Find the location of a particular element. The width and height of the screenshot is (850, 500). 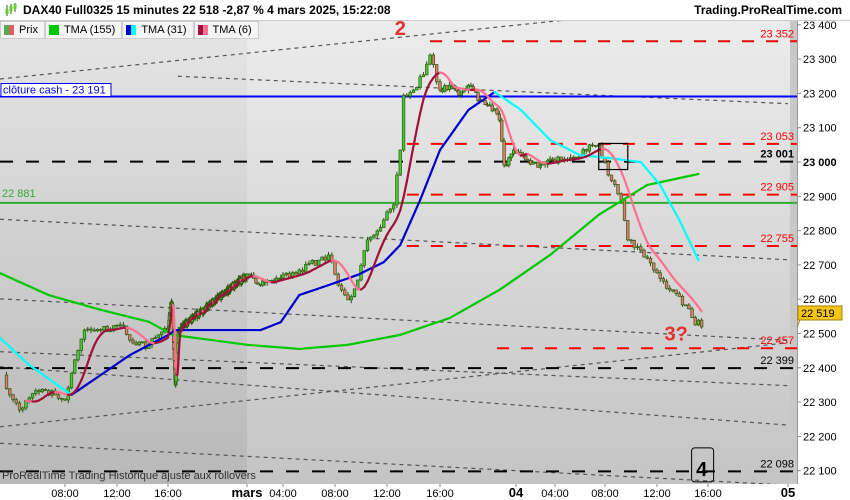

x-axis-area is located at coordinates (425, 492).